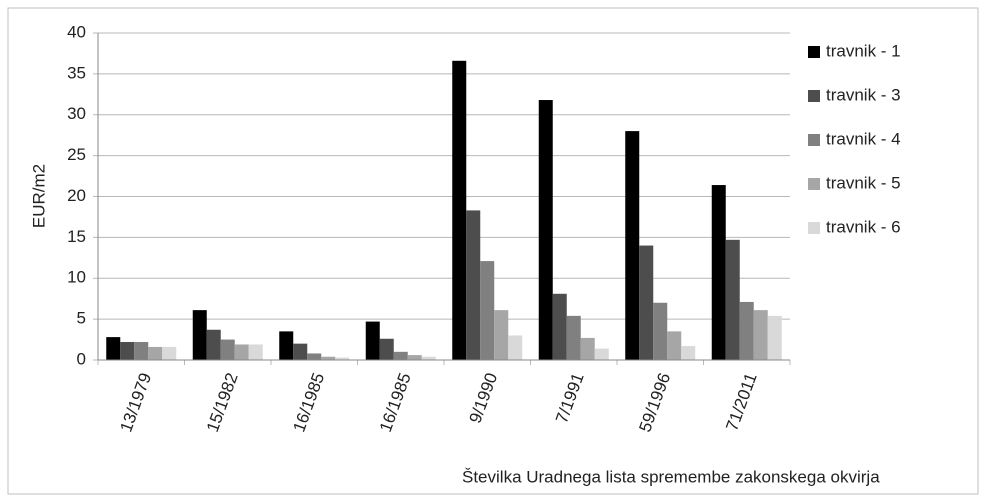 This screenshot has height=499, width=986. Describe the element at coordinates (863, 138) in the screenshot. I see `legend-label: travnik - 4` at that location.